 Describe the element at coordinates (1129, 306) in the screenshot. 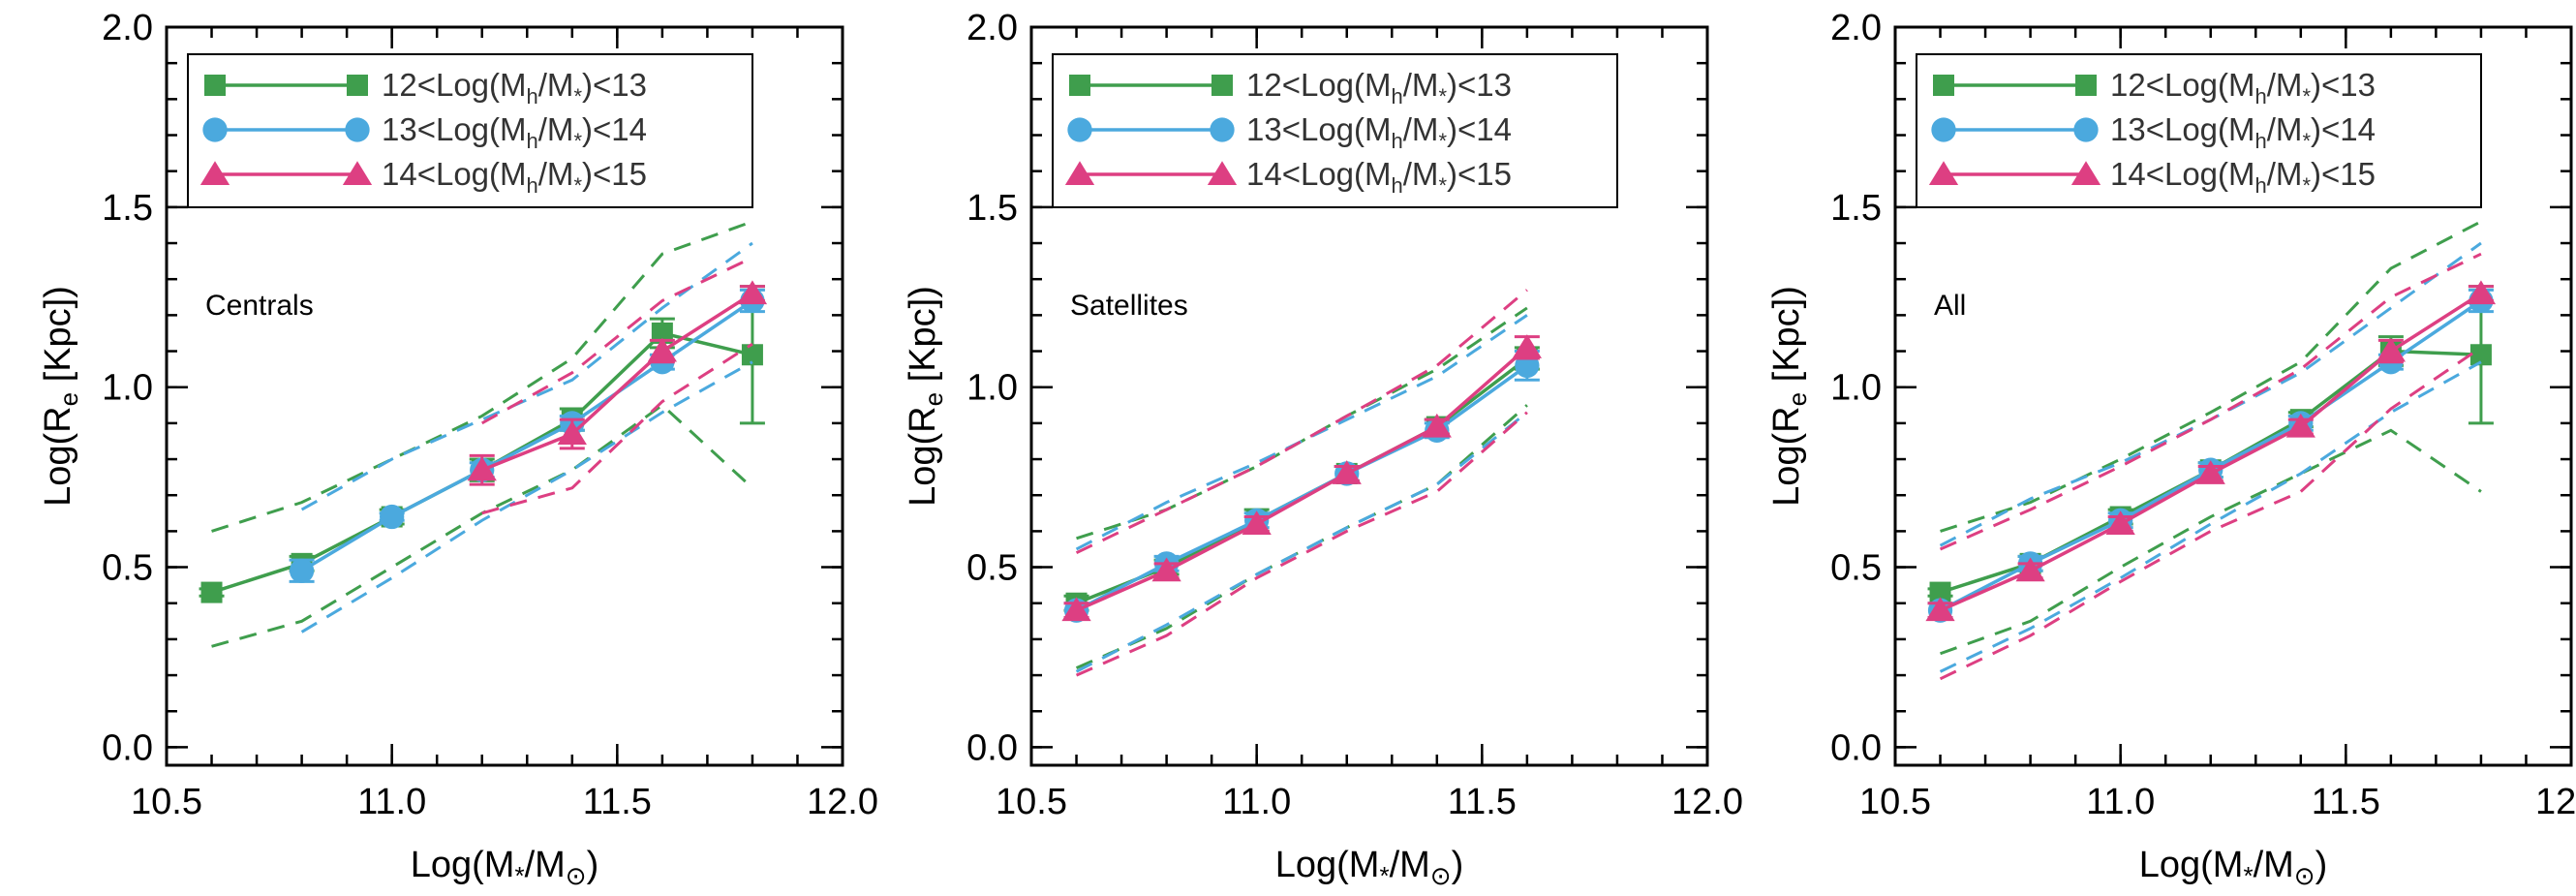

I see `panel-label: Satellites` at that location.